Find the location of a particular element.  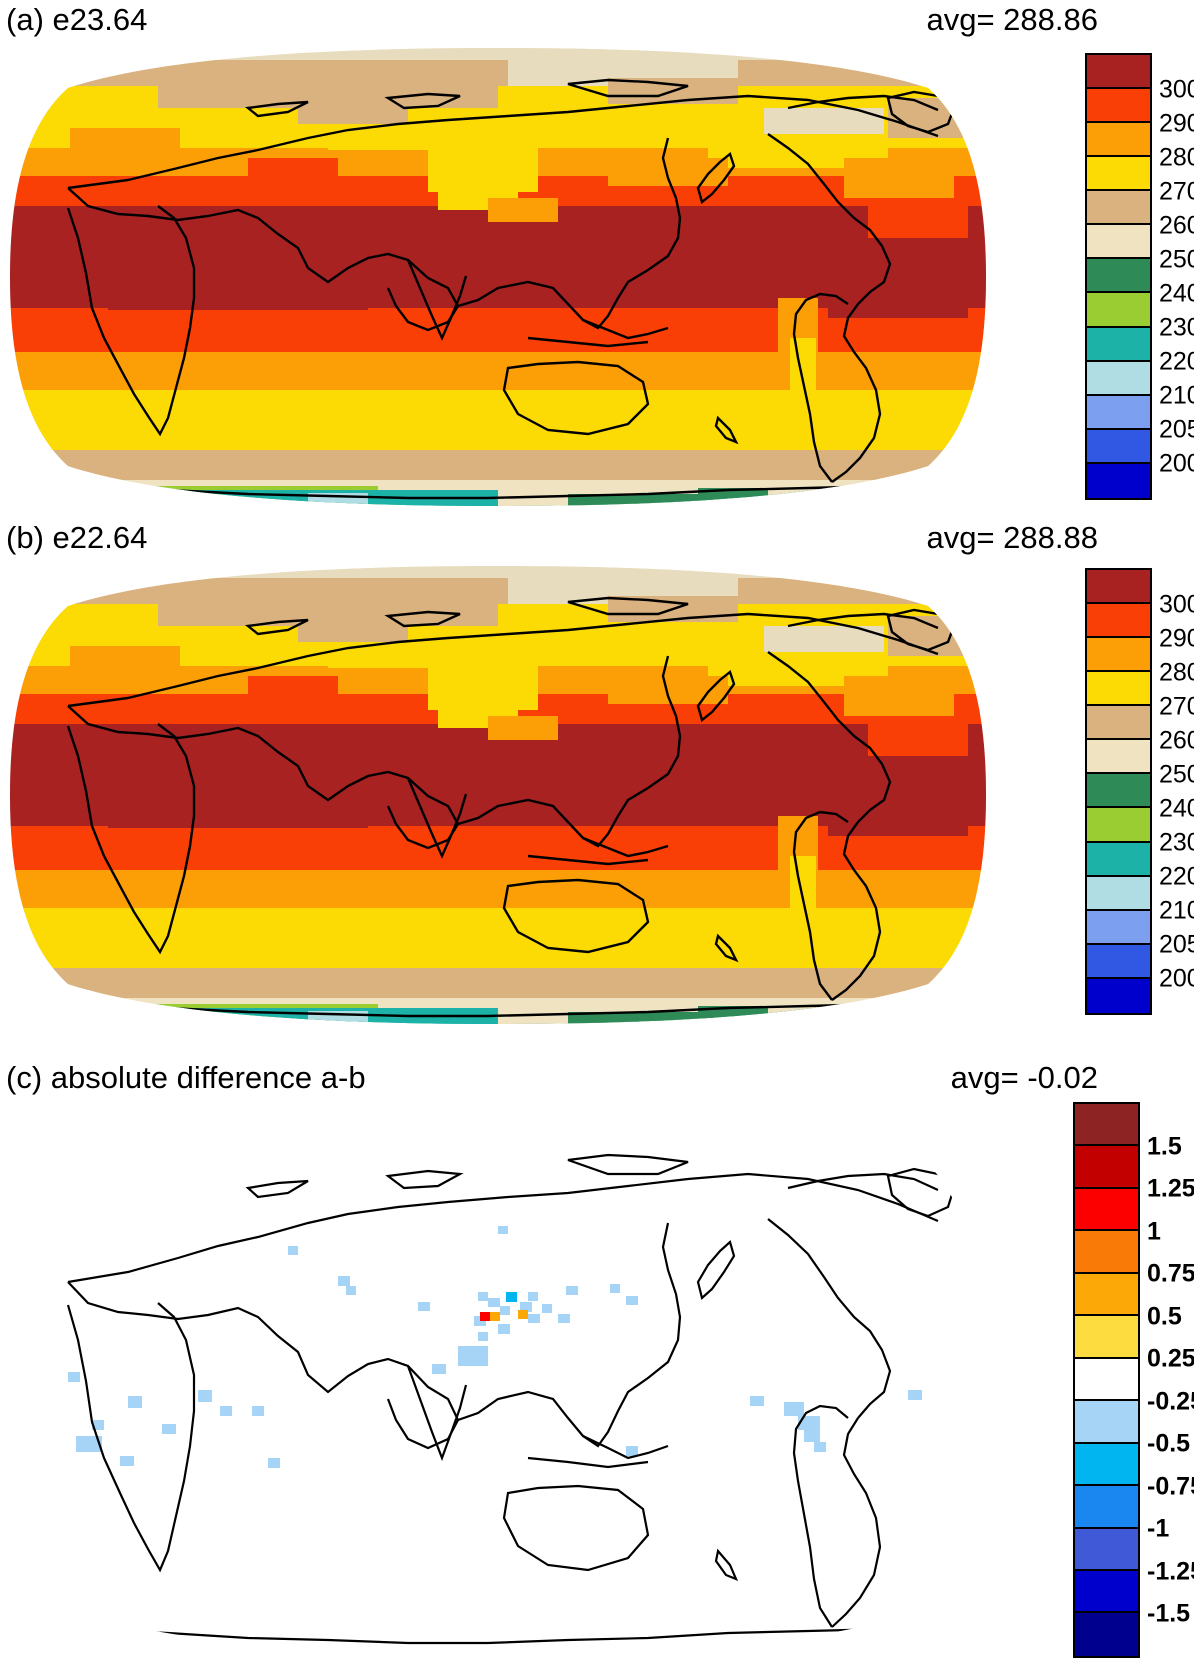

colorbar-tick-label: -1.25 is located at coordinates (1170, 1571).